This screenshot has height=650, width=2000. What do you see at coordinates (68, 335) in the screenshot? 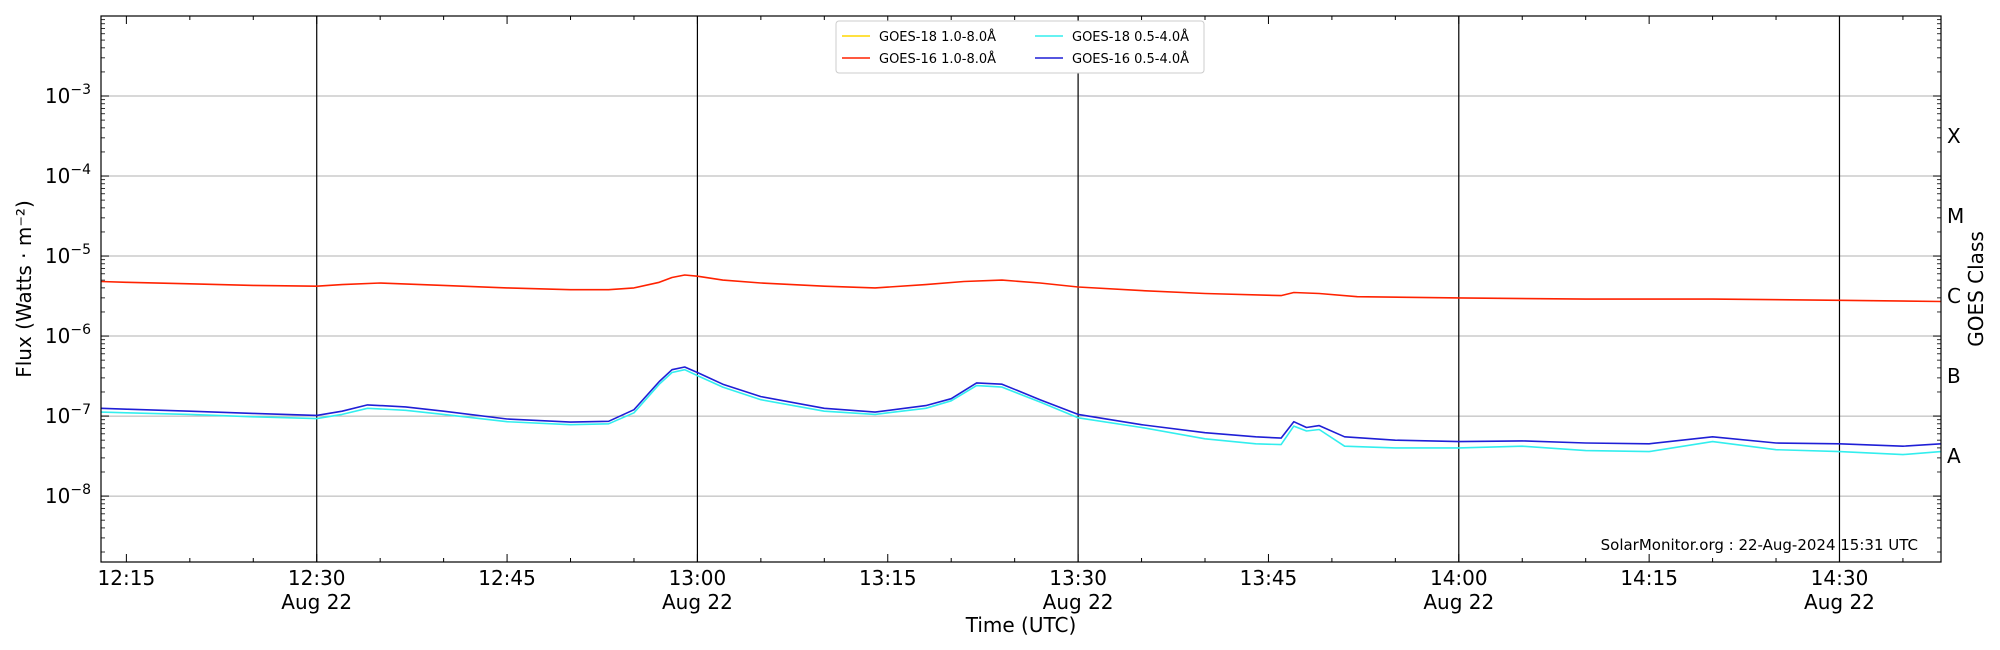
I see `y-tick-label: 10⁻⁶` at bounding box center [68, 335].